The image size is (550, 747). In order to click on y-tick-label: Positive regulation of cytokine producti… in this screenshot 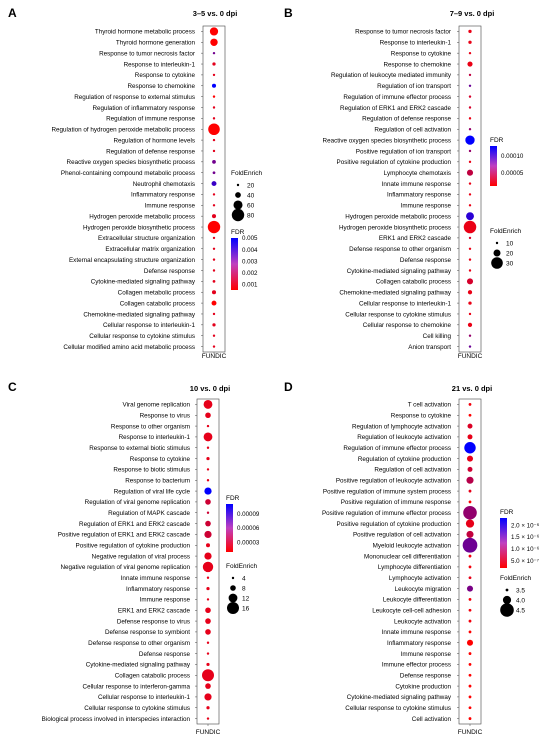, I will do `click(394, 162)`.